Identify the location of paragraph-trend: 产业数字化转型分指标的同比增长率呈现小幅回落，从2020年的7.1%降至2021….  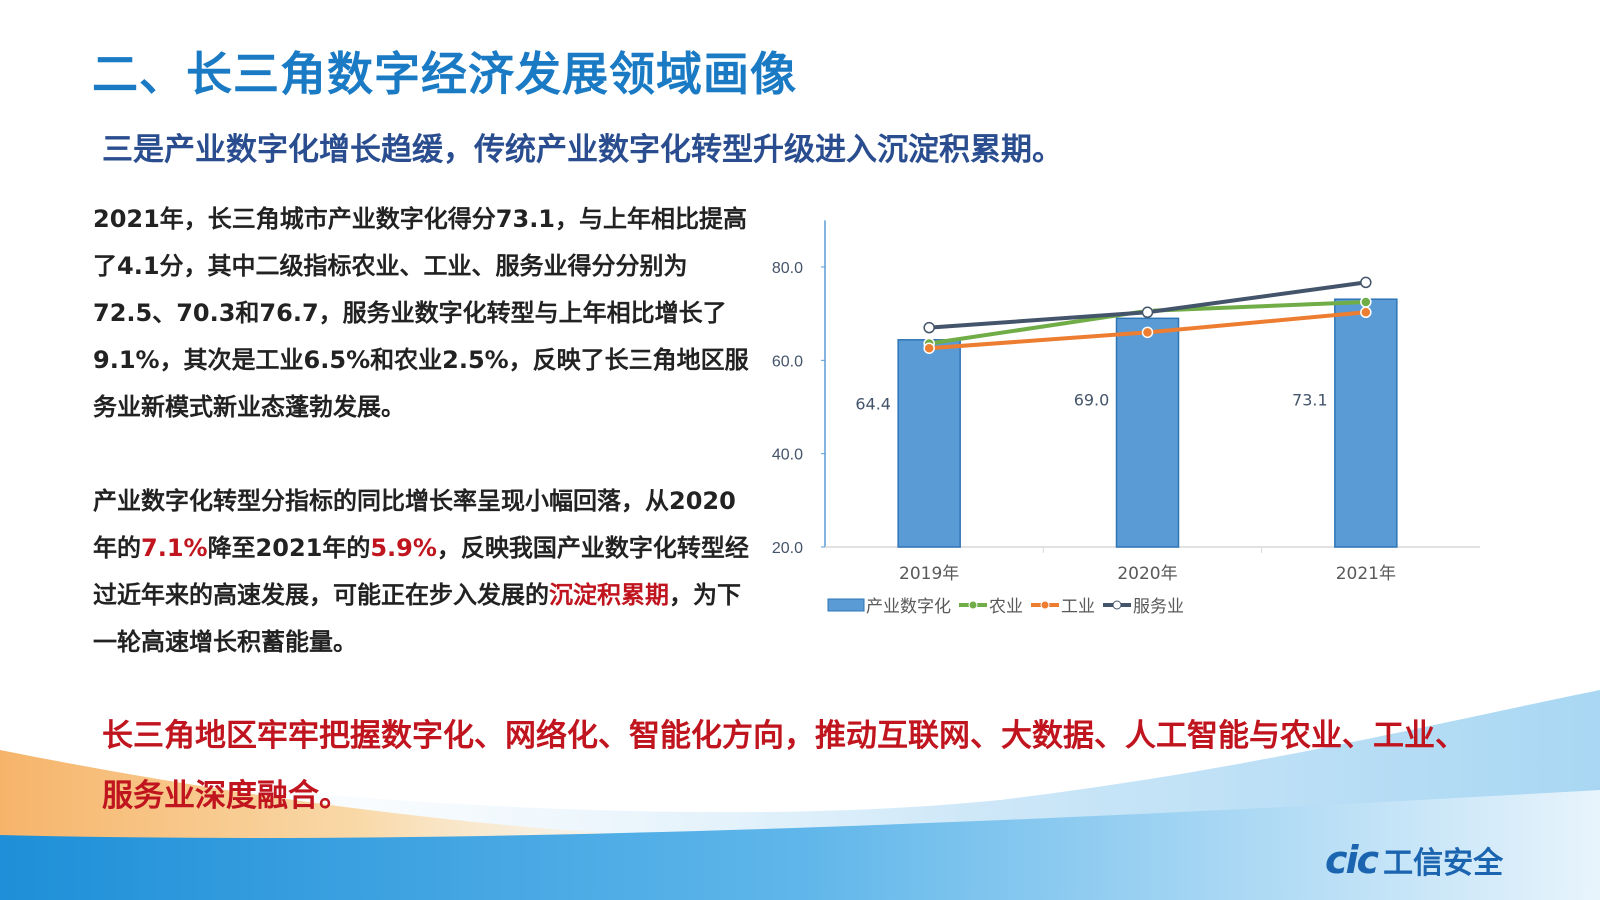
(423, 572).